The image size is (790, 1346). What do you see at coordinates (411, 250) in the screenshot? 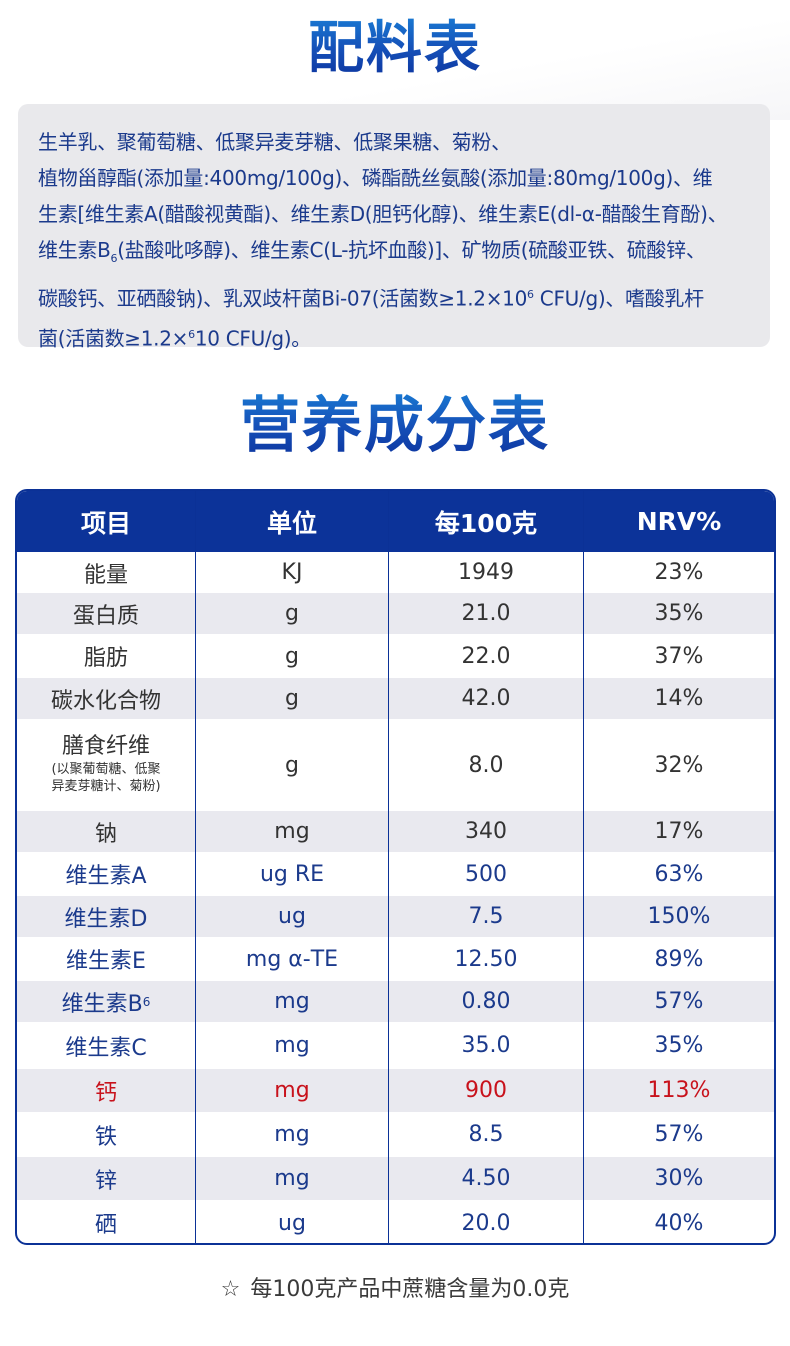
I see `ingredients-line-4-text-rest: (盐酸吡哆醇)、维生素C(L-抗坏血酸)]、矿物质(硫酸亚铁、硫酸锌、` at bounding box center [411, 250].